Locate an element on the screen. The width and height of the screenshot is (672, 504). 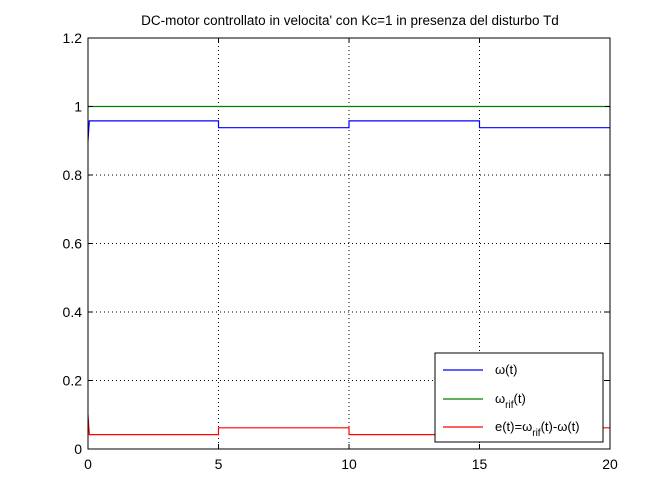
legend-label-3: e(t)=ωrif(t)-ω(t) is located at coordinates (537, 429).